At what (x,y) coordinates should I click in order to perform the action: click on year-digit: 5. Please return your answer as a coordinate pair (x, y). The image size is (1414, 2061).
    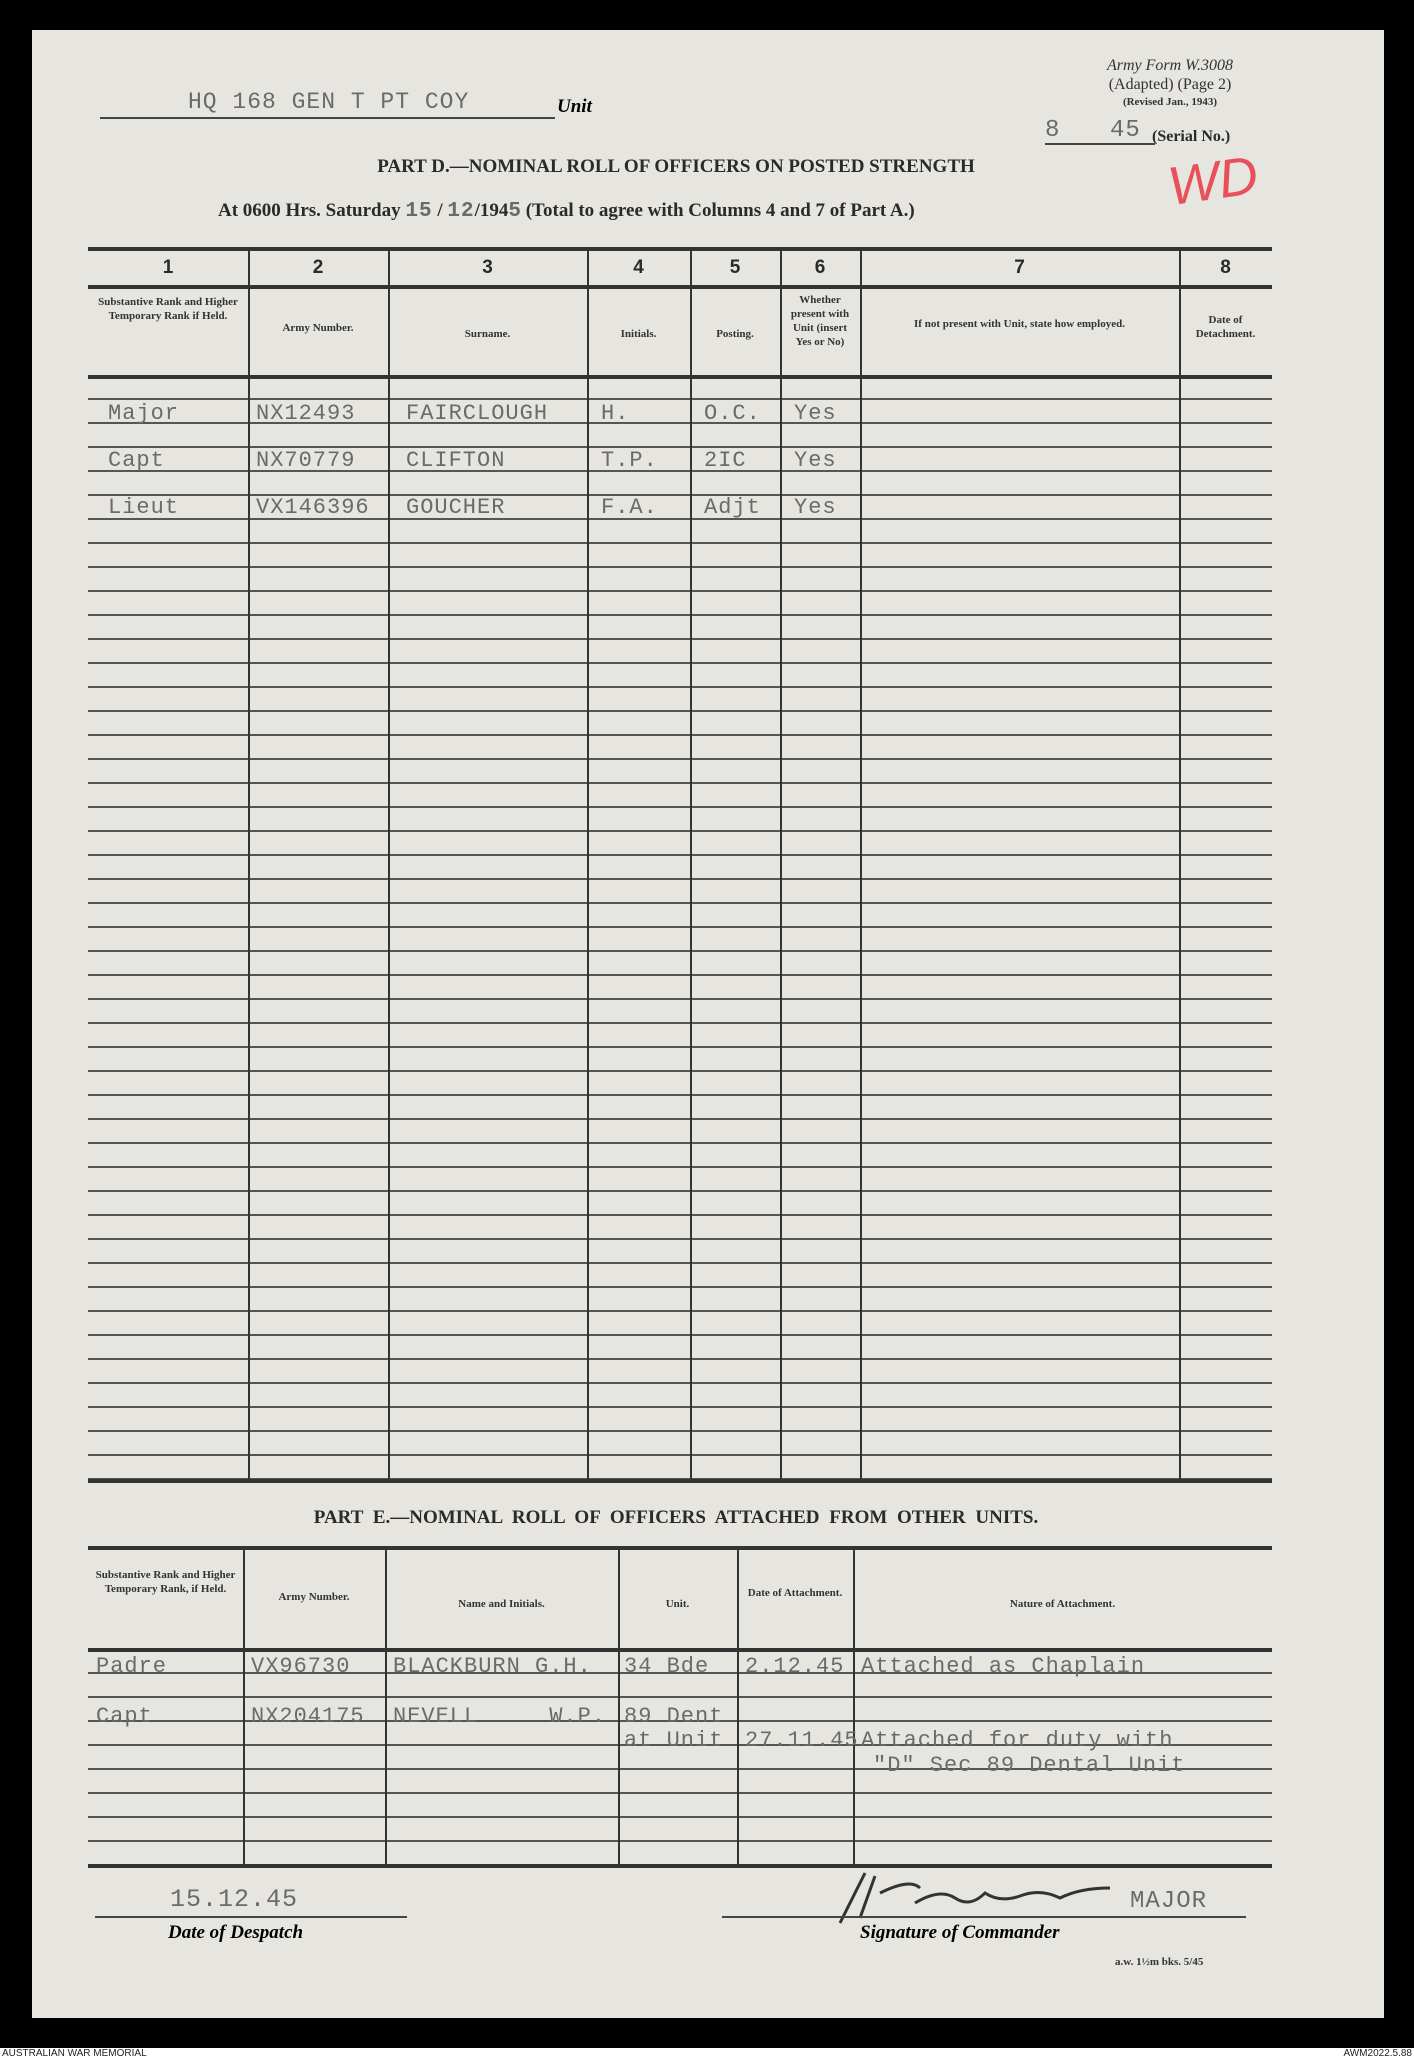
    Looking at the image, I should click on (514, 211).